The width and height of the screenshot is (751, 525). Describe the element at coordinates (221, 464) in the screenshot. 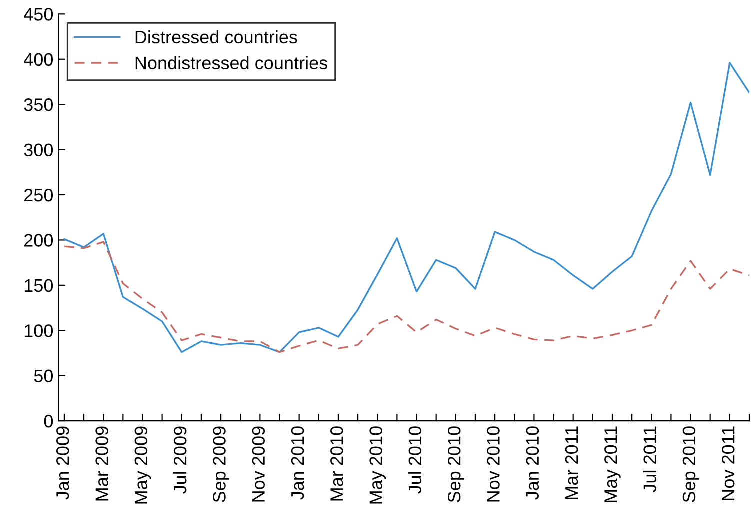

I see `x-tick-label: Sep 2009` at that location.